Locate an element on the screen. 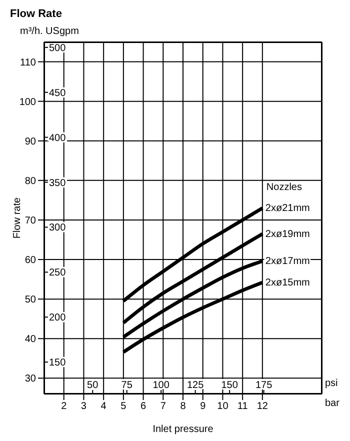 Image resolution: width=350 pixels, height=441 pixels. y-tick-label: 100 is located at coordinates (27, 102).